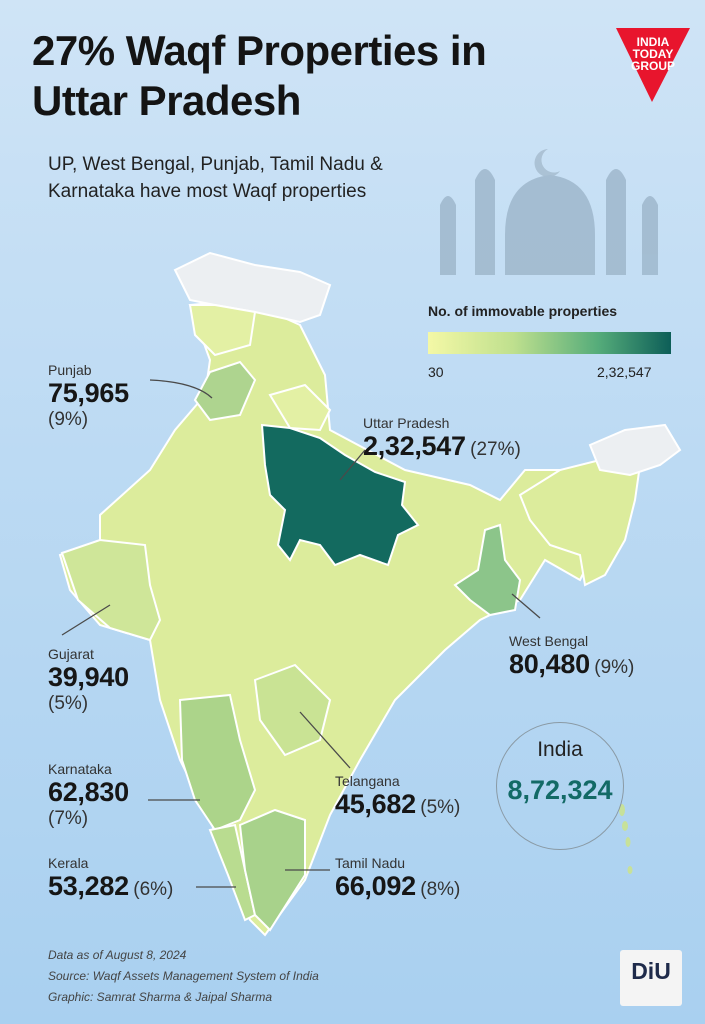 This screenshot has height=1024, width=705. I want to click on label-west-bengal: West Bengal 80,480 (9%), so click(571, 656).